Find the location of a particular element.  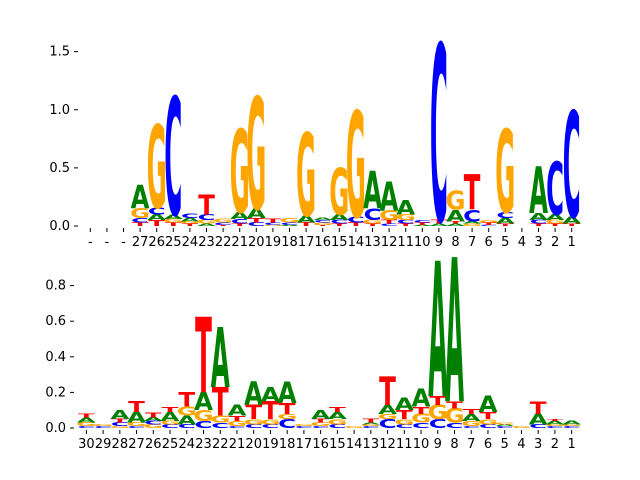

y-tick-label: 1.5 is located at coordinates (59, 52).